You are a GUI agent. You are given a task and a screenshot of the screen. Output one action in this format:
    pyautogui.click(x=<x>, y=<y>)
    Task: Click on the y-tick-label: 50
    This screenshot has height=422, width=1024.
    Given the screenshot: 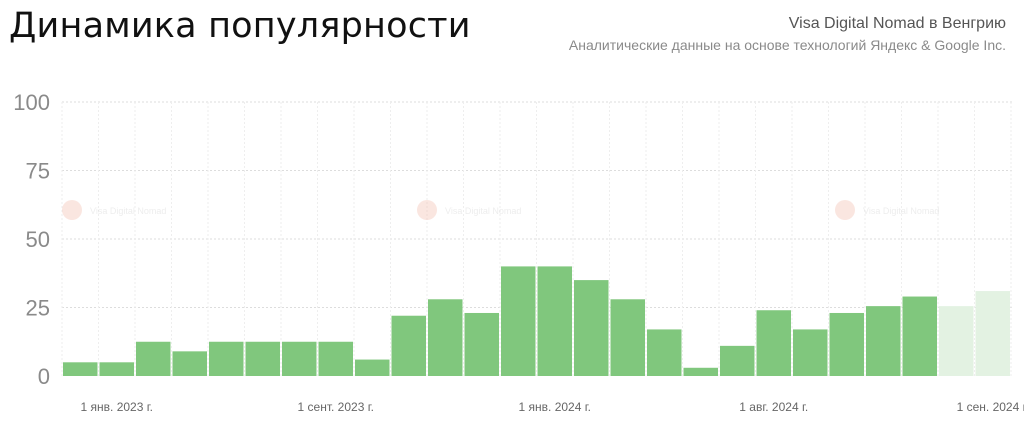 What is the action you would take?
    pyautogui.click(x=38, y=239)
    